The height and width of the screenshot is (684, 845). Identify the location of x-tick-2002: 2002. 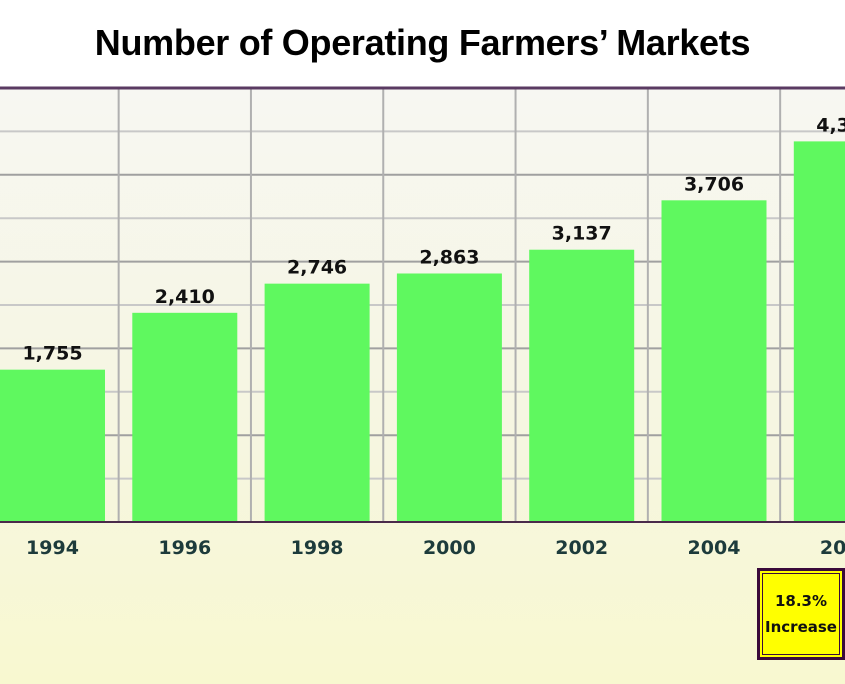
(581, 548).